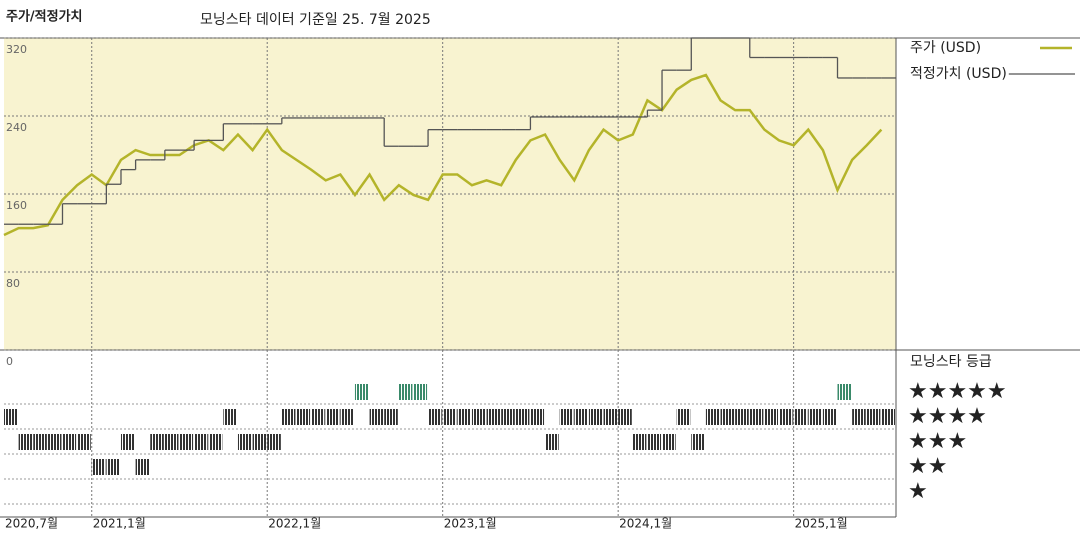 The height and width of the screenshot is (540, 1080). What do you see at coordinates (16, 205) in the screenshot?
I see `y-tick-label: 160` at bounding box center [16, 205].